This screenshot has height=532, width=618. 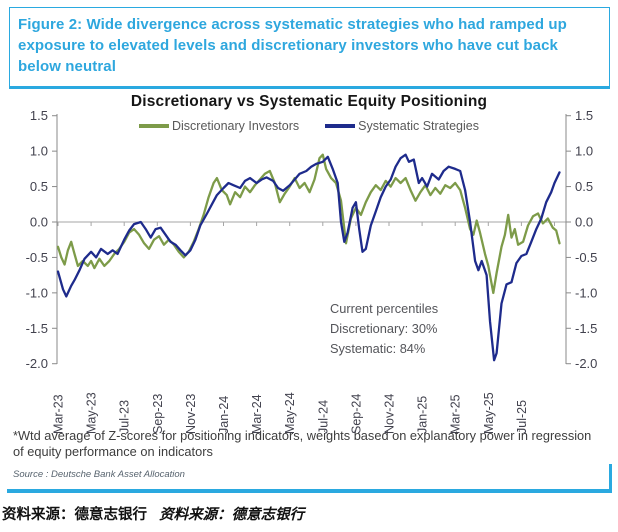 What do you see at coordinates (191, 414) in the screenshot?
I see `x-axis-tick-label: Nov-23` at bounding box center [191, 414].